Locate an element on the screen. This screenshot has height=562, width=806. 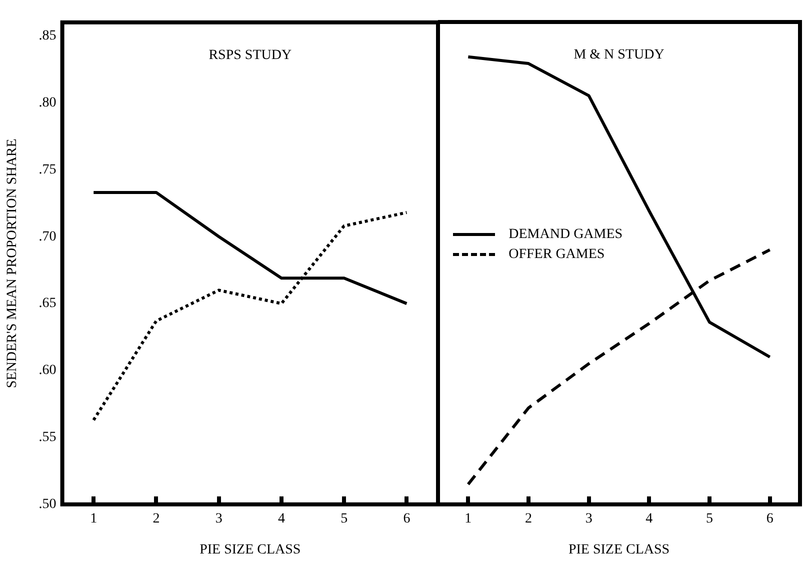
y-tick-label: .70 is located at coordinates (47, 236).